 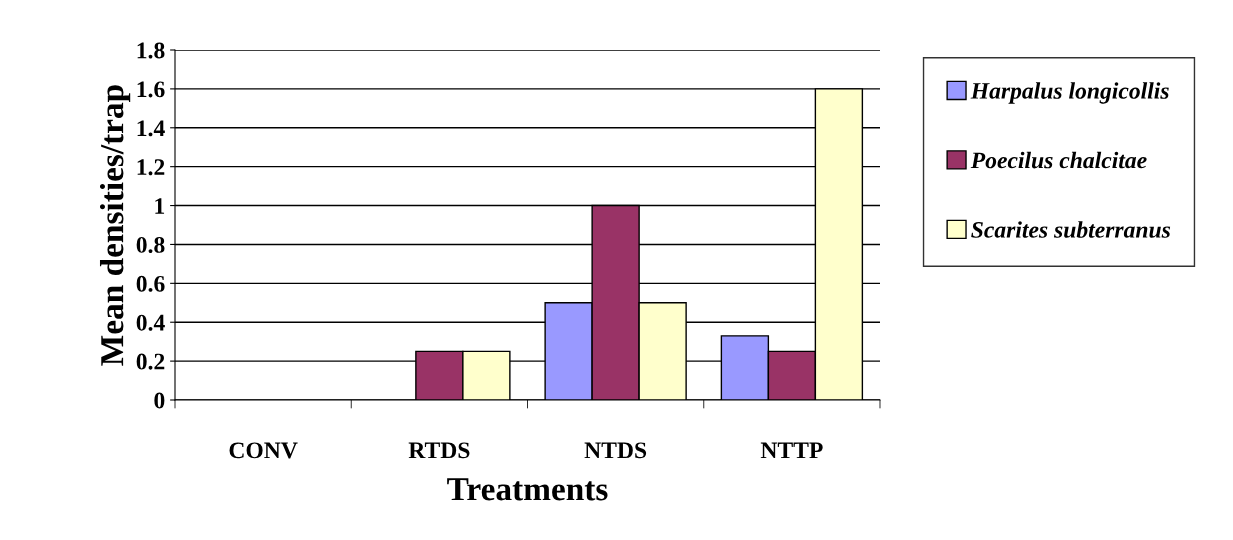 What do you see at coordinates (615, 450) in the screenshot?
I see `x-tick-label: NTDS` at bounding box center [615, 450].